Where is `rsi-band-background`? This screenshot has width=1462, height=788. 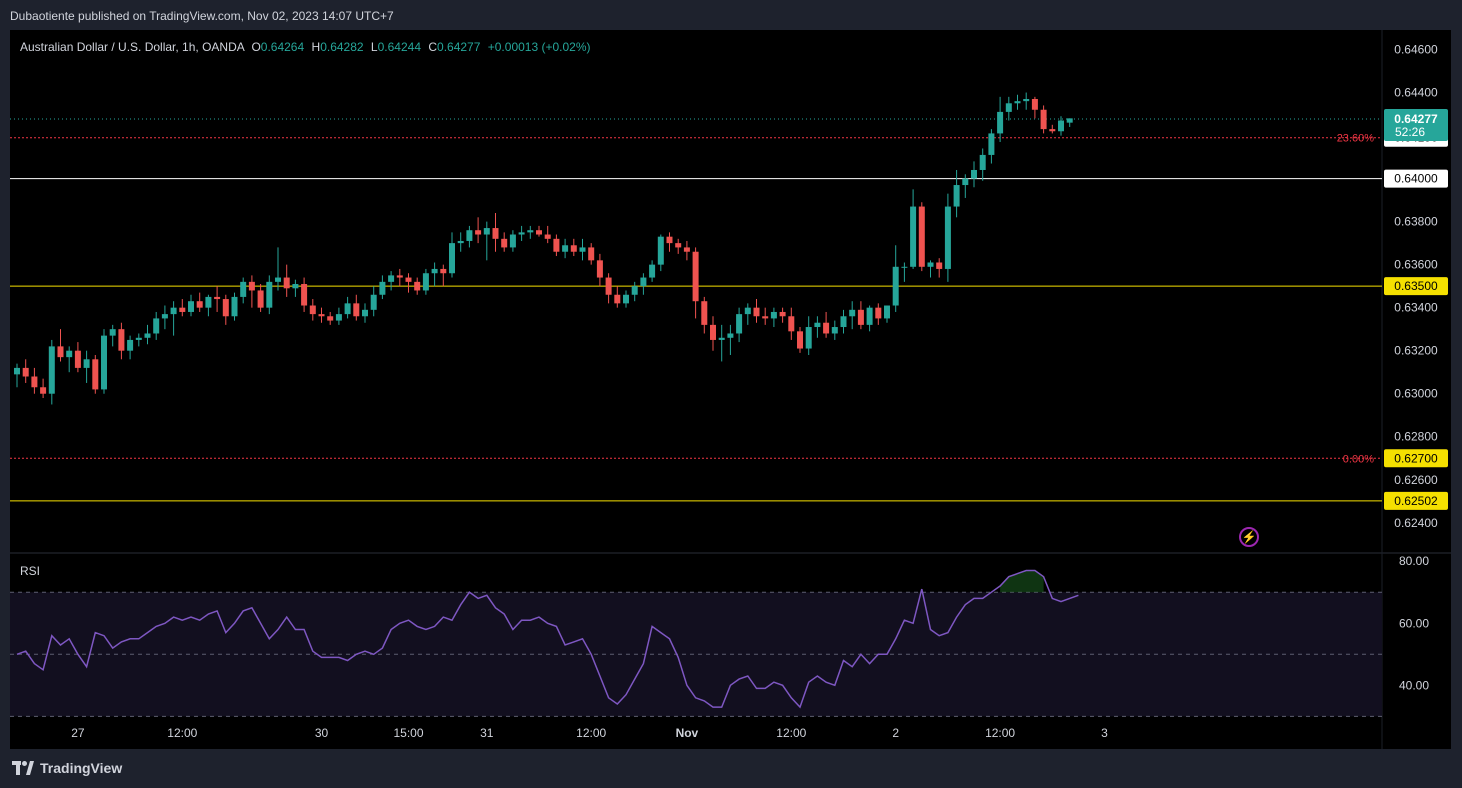 rsi-band-background is located at coordinates (696, 654).